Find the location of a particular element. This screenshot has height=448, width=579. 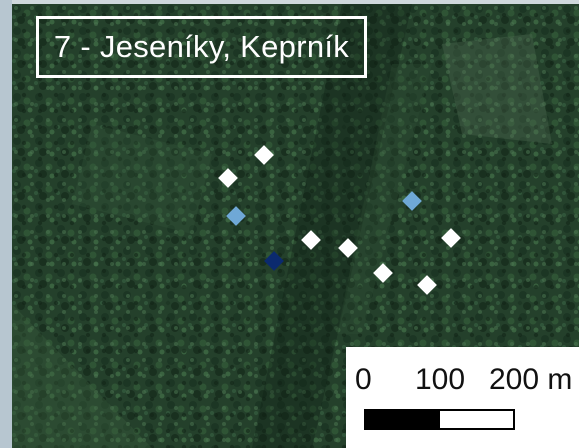

scale-label-100: 100 is located at coordinates (440, 379).